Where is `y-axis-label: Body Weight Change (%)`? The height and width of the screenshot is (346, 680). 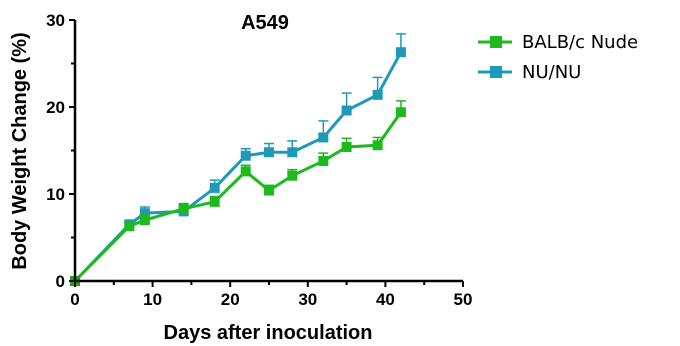
y-axis-label: Body Weight Change (%) is located at coordinates (20, 150).